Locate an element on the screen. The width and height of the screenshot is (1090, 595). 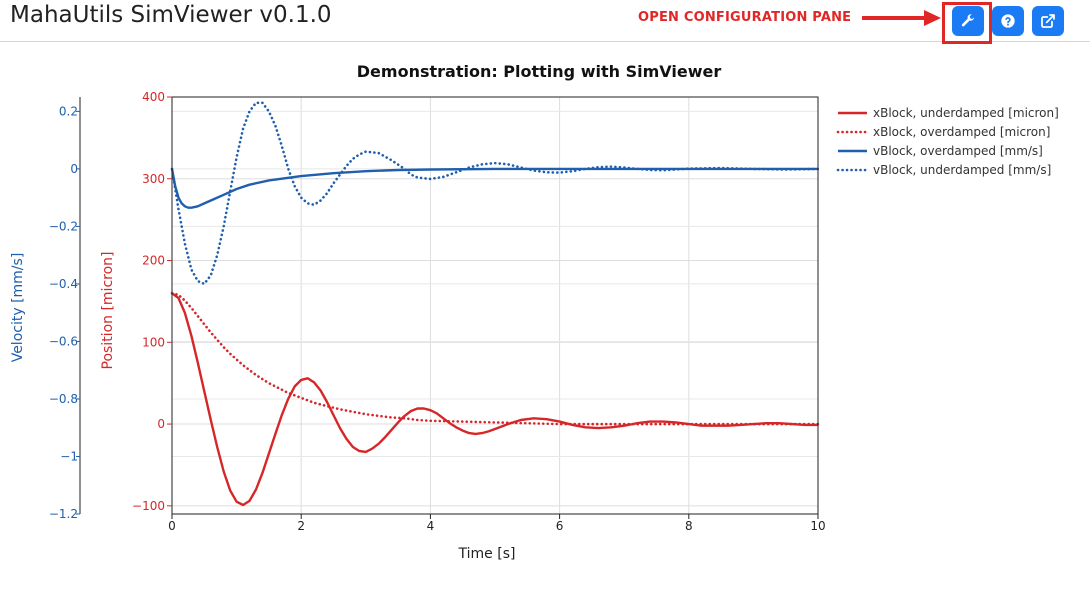
position-tick-label: 200 is located at coordinates (153, 261).